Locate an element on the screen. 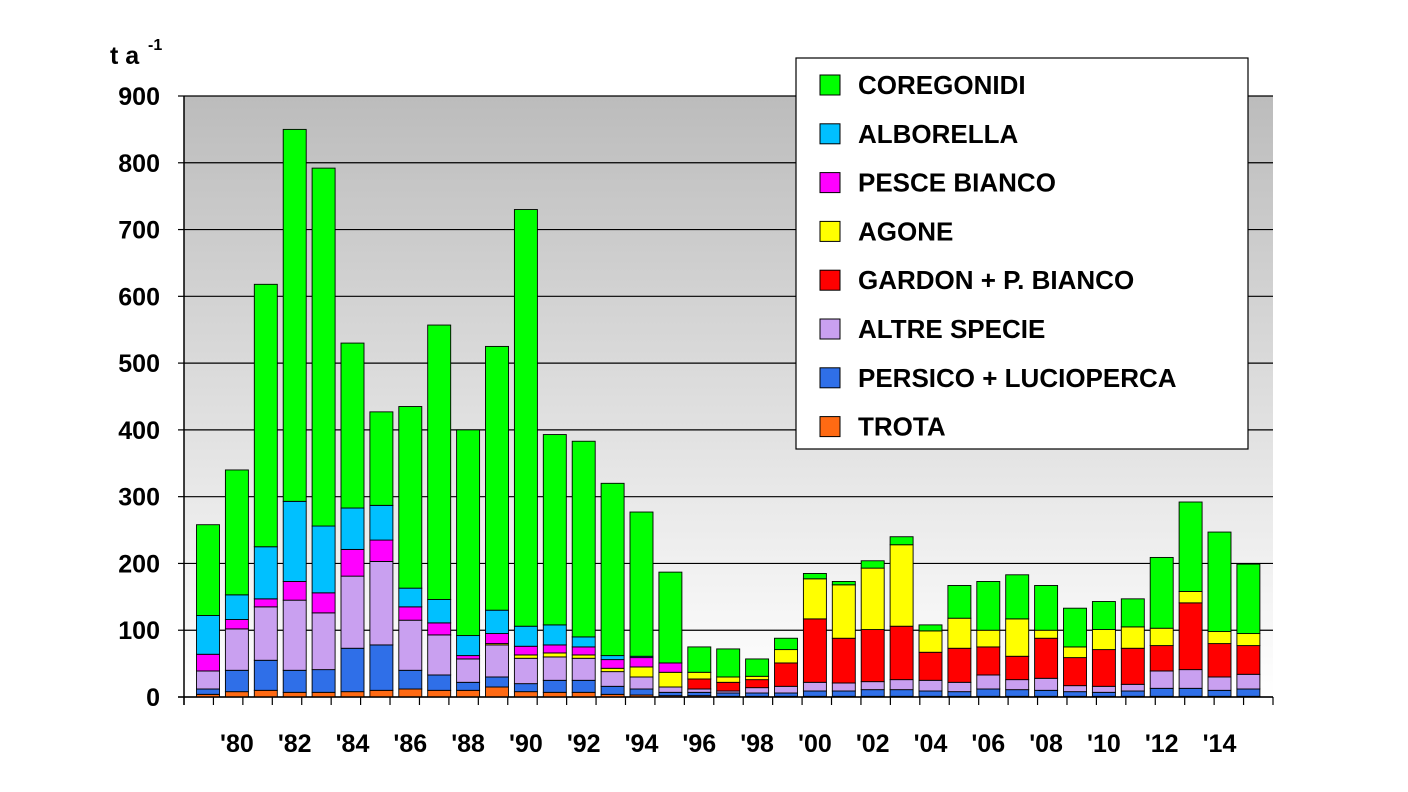  y-tick-label: 100 is located at coordinates (139, 631).